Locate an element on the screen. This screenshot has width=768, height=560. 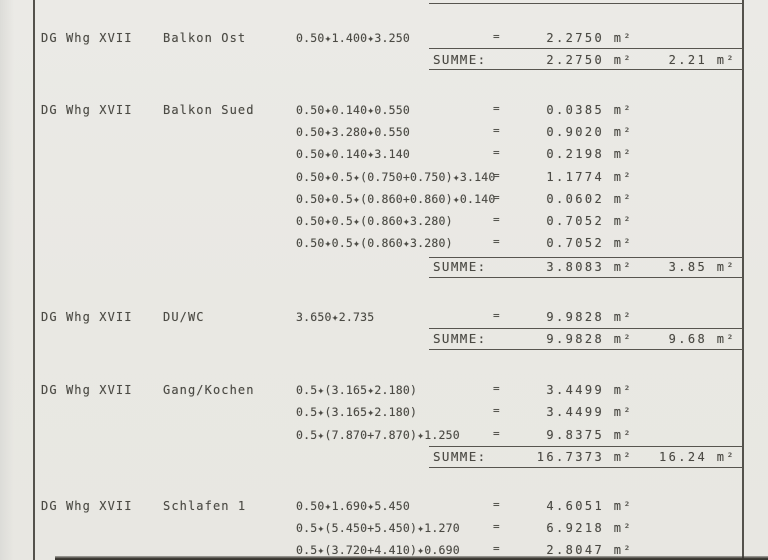
room-cell: Gang/Kochen is located at coordinates (209, 390).